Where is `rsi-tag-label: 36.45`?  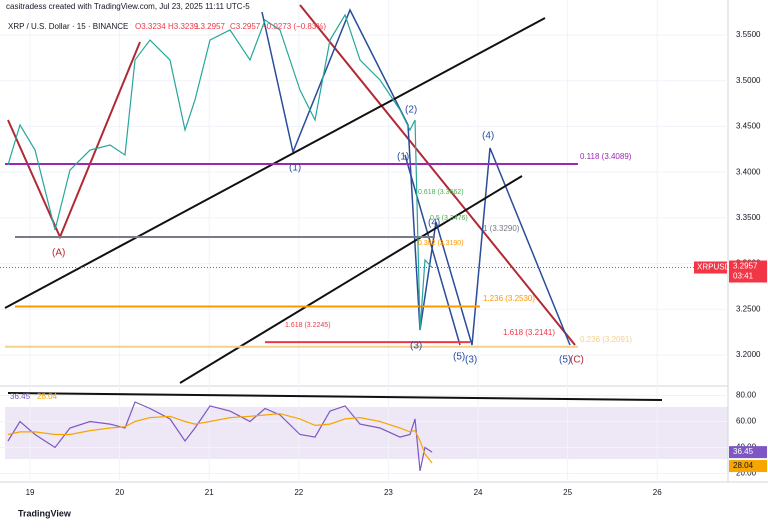
rsi-tag-label: 36.45 is located at coordinates (743, 451).